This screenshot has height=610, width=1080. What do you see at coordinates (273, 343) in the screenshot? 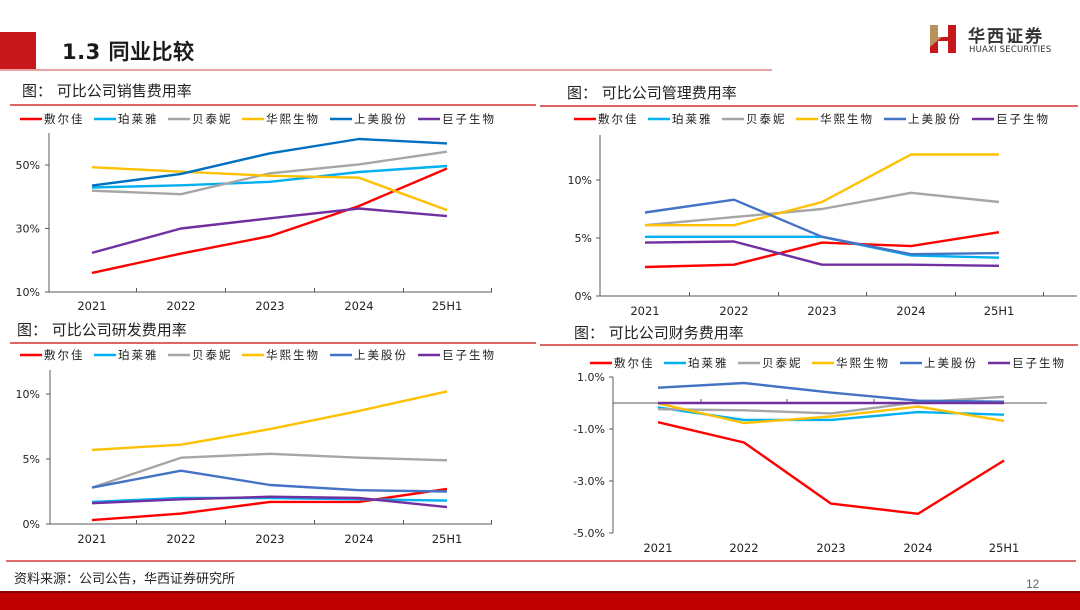
I see `chart-divider-rnd` at bounding box center [273, 343].